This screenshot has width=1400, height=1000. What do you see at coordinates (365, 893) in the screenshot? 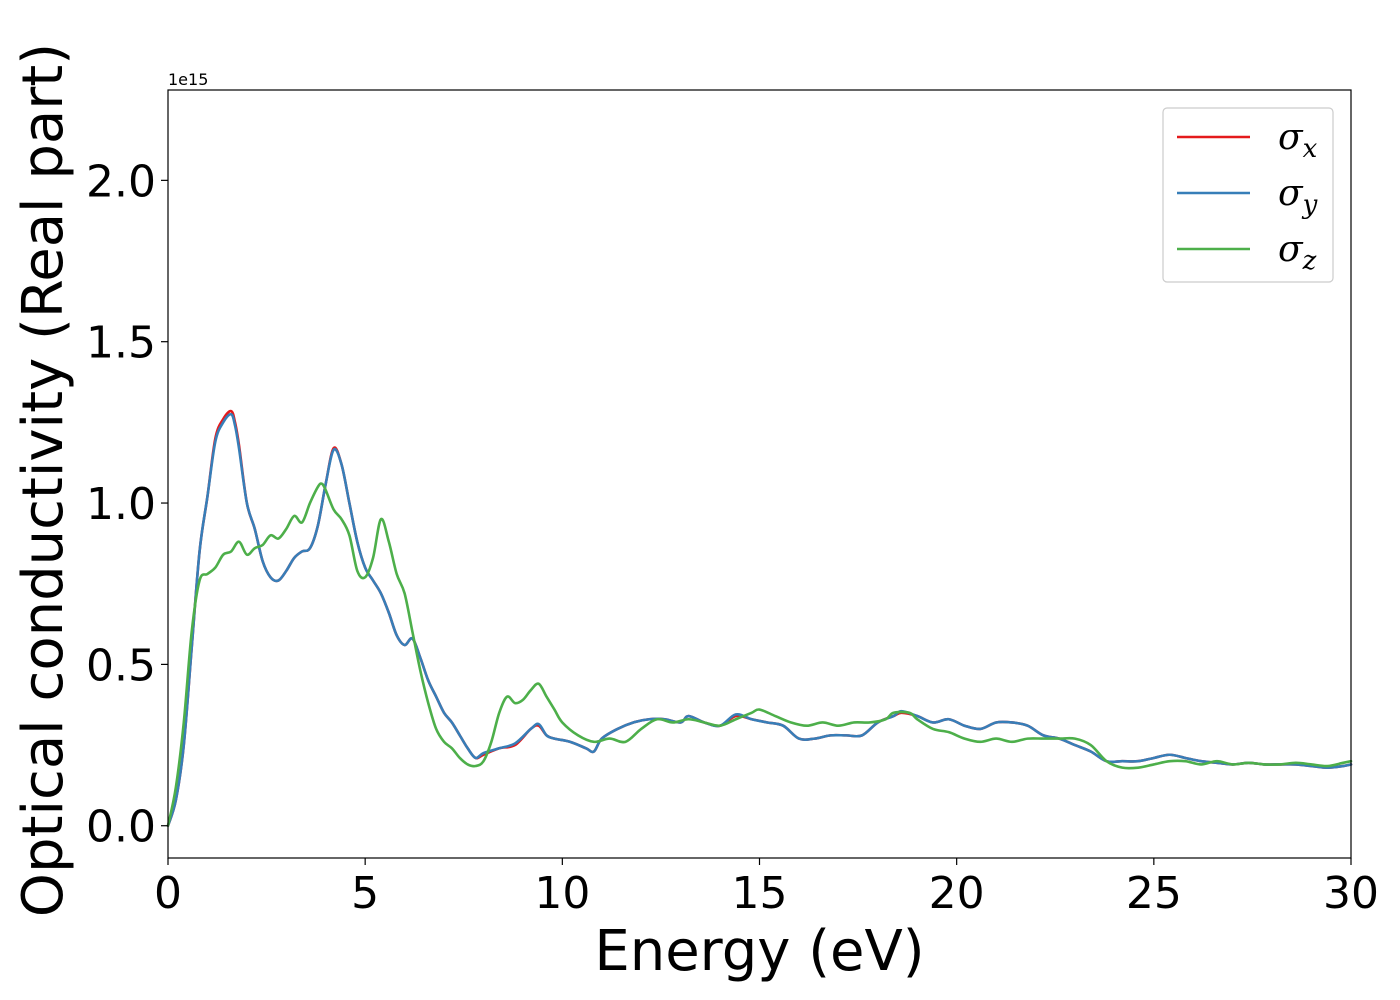
I see `x-tick-label: 5` at bounding box center [365, 893].